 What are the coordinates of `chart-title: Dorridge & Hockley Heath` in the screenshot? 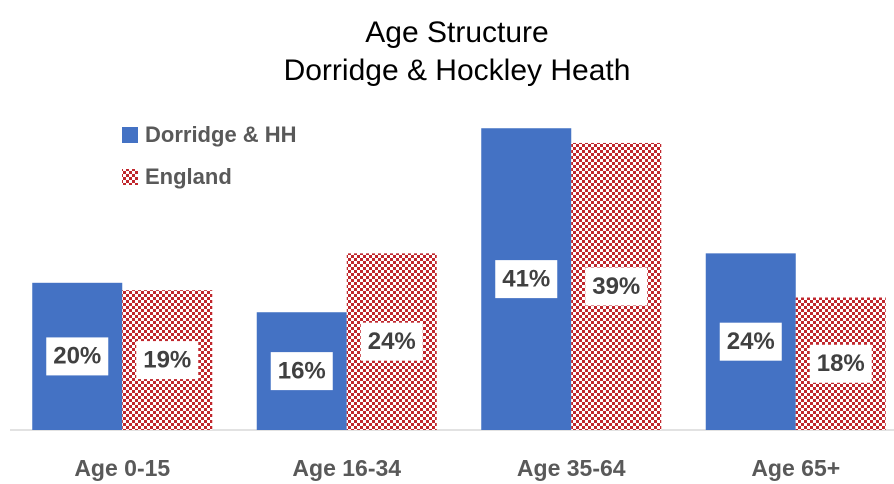 It's located at (457, 70).